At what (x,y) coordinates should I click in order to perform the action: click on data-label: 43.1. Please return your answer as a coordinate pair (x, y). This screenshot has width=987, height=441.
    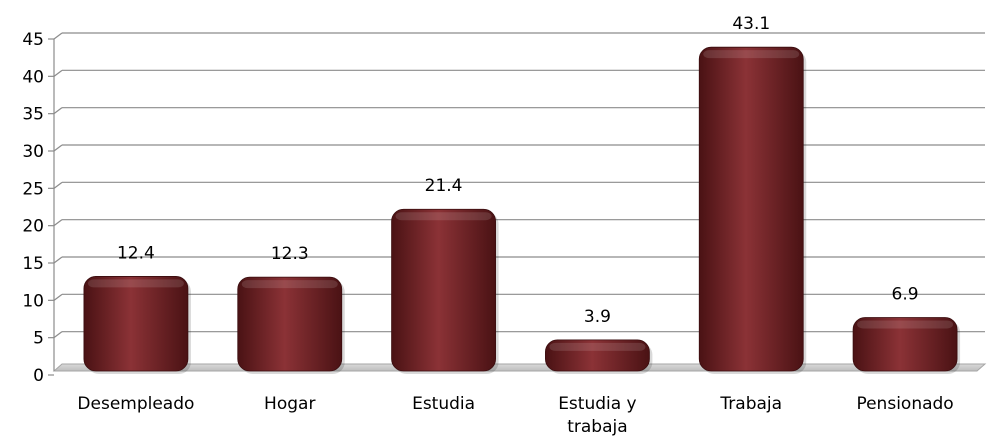
    Looking at the image, I should click on (751, 24).